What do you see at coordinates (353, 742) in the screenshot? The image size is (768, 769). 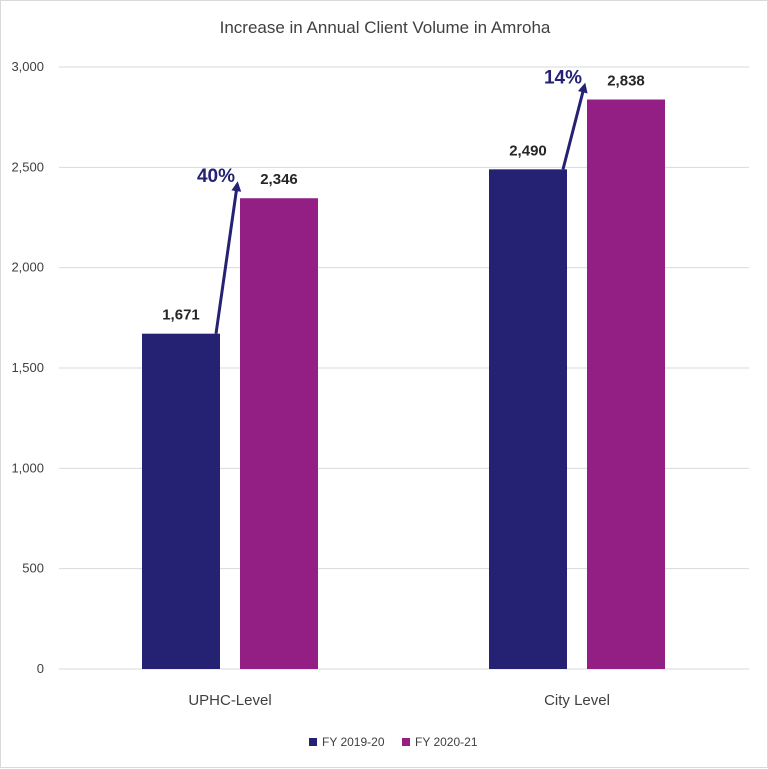 I see `legend-label: FY 2019-20` at bounding box center [353, 742].